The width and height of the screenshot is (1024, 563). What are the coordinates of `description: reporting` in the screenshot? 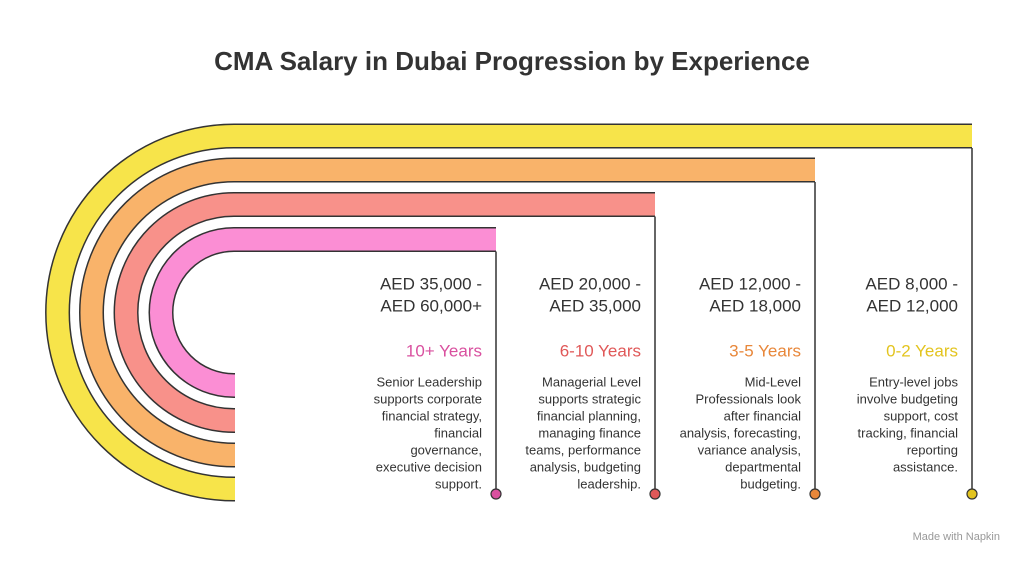 It's located at (932, 449).